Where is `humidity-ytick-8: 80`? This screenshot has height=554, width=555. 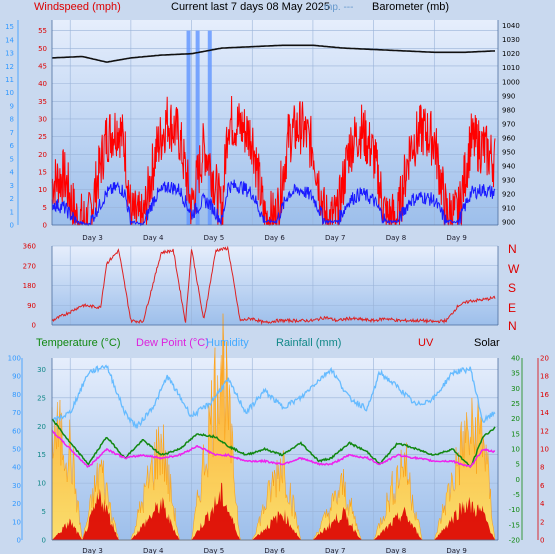 humidity-ytick-8: 80 is located at coordinates (16, 395).